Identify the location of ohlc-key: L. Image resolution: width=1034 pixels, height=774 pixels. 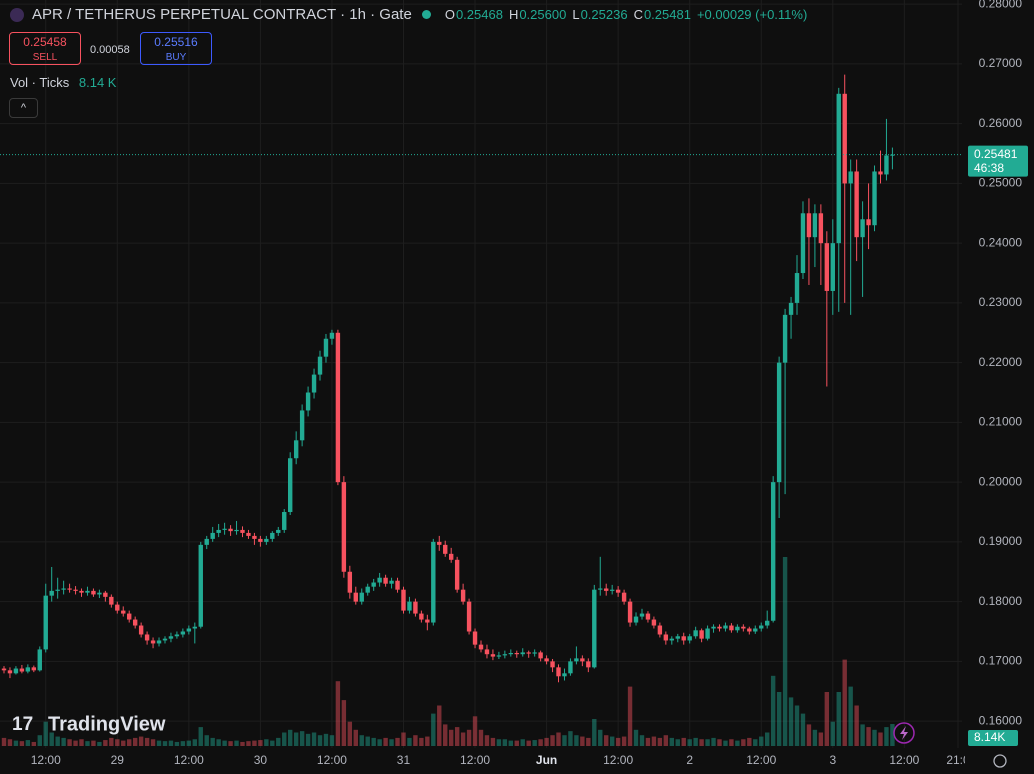
(576, 14).